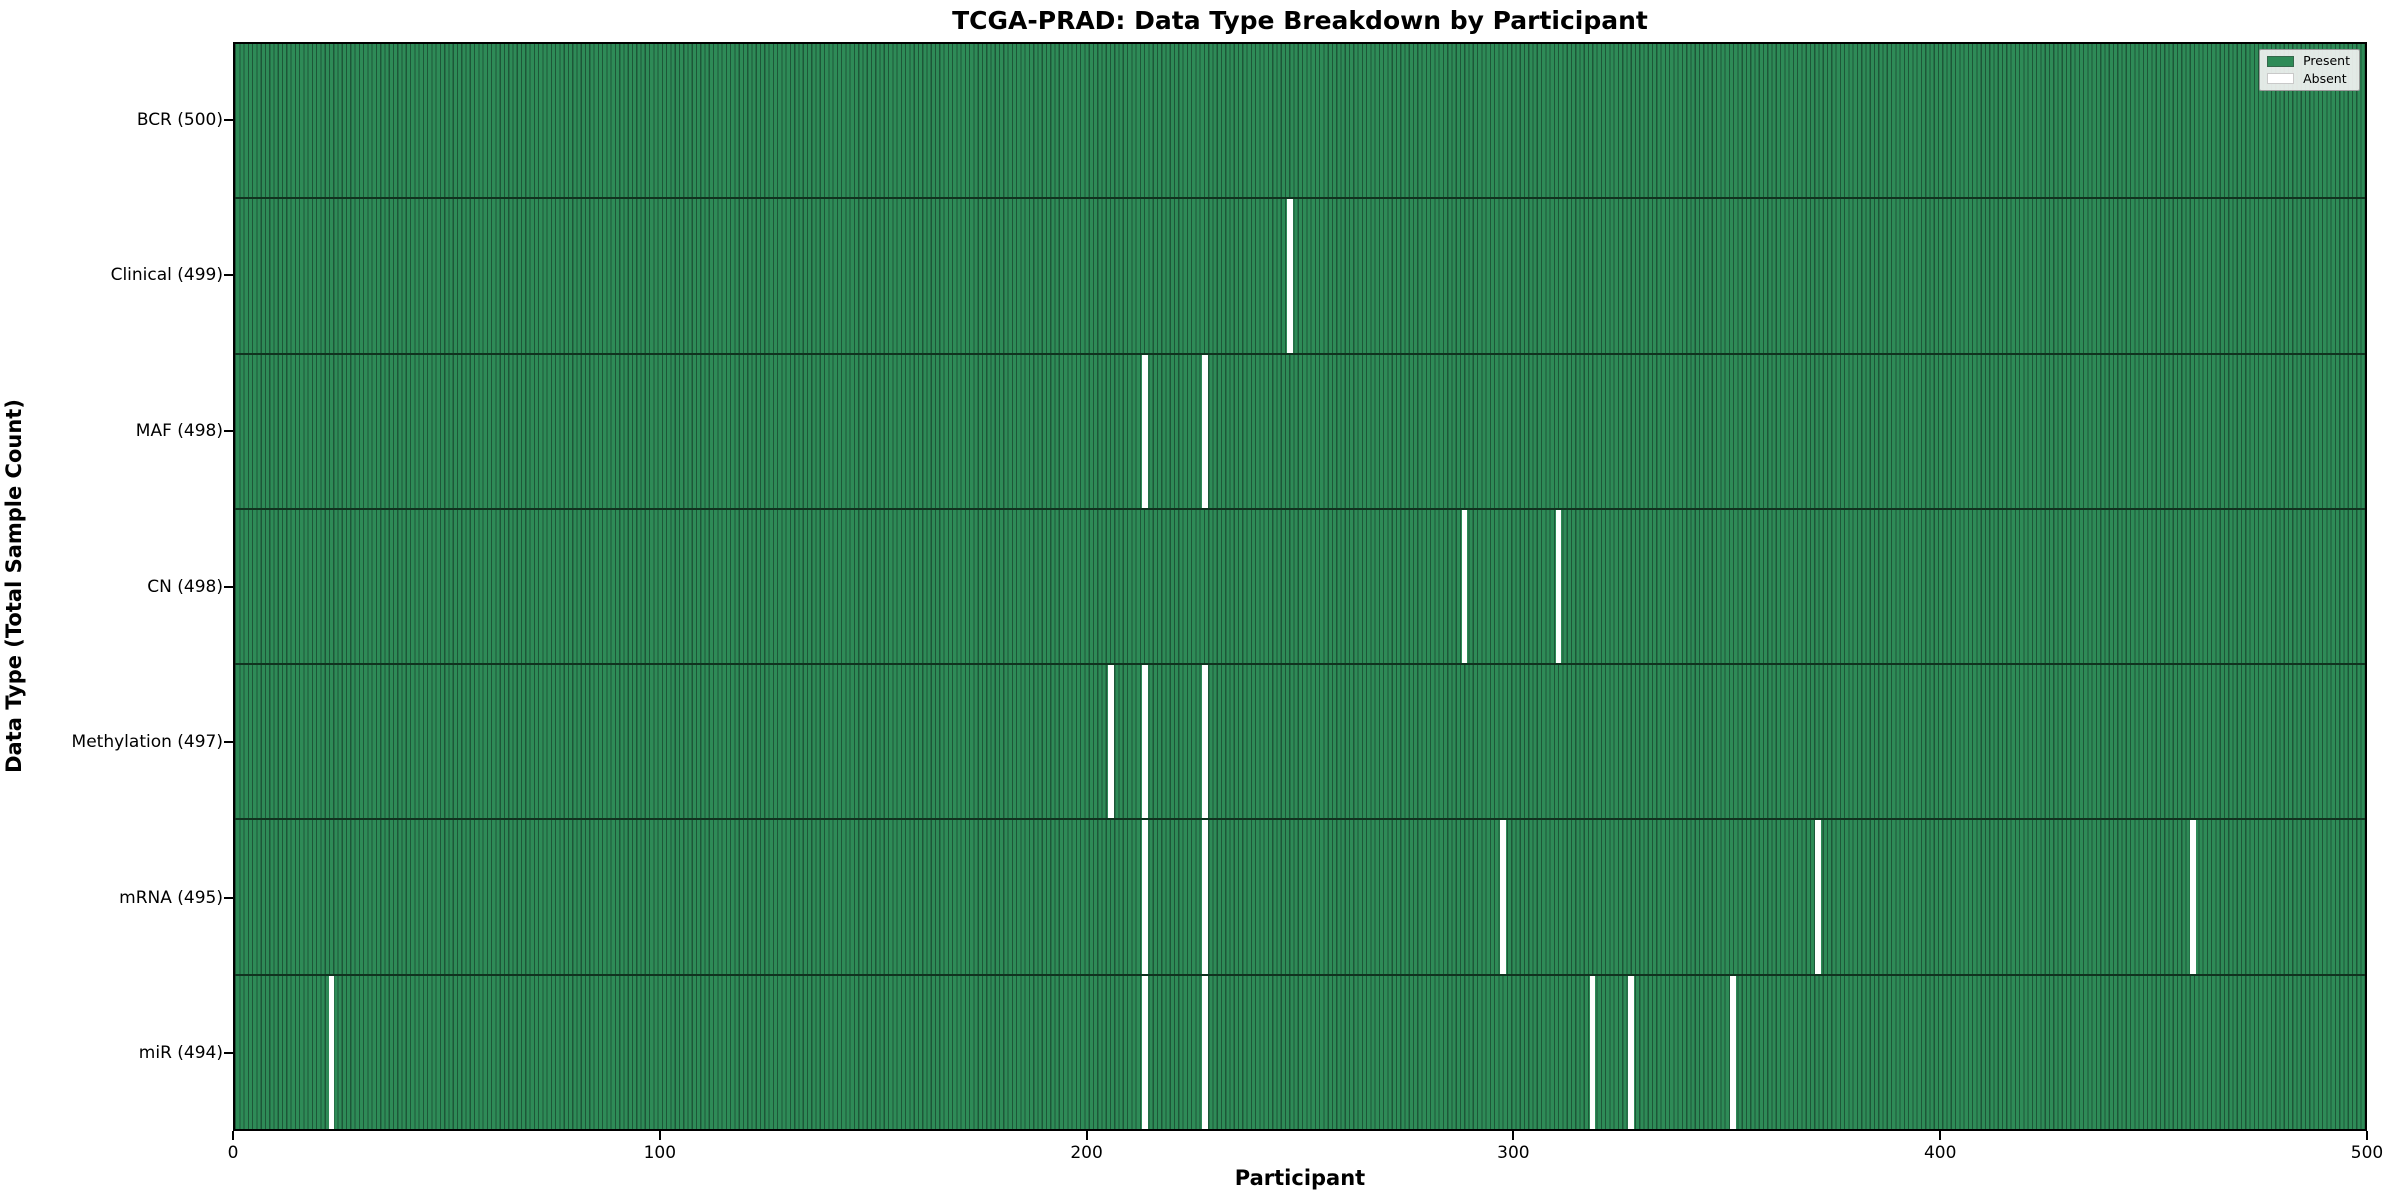  I want to click on y-tick-label: CN (498), so click(185, 586).